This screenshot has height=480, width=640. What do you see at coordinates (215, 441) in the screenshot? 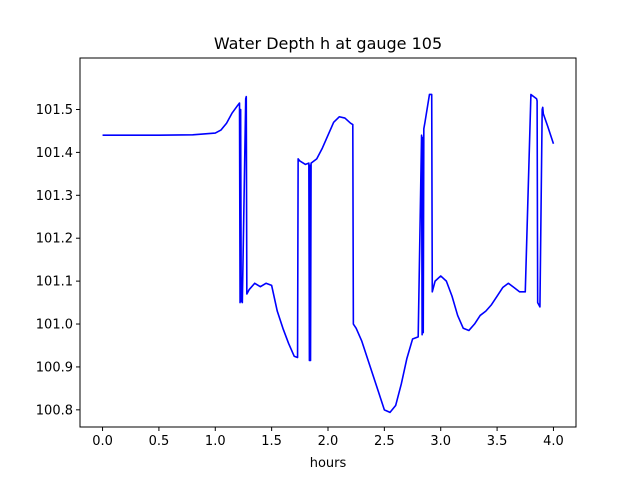
I see `x-tick-label: 1.0` at bounding box center [215, 441].